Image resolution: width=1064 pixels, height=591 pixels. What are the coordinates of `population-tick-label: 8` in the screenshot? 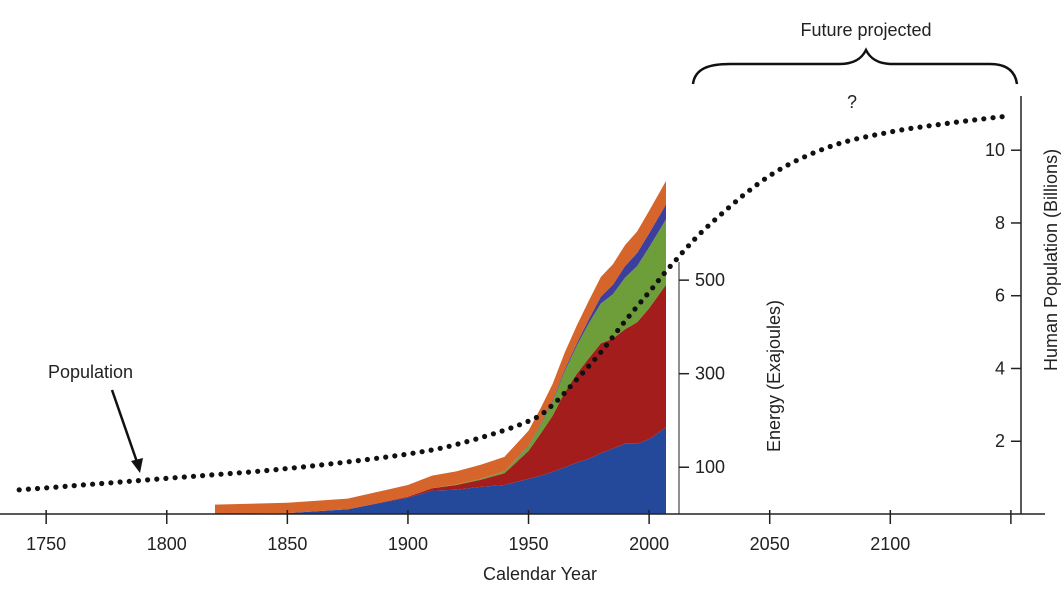 It's located at (1000, 223).